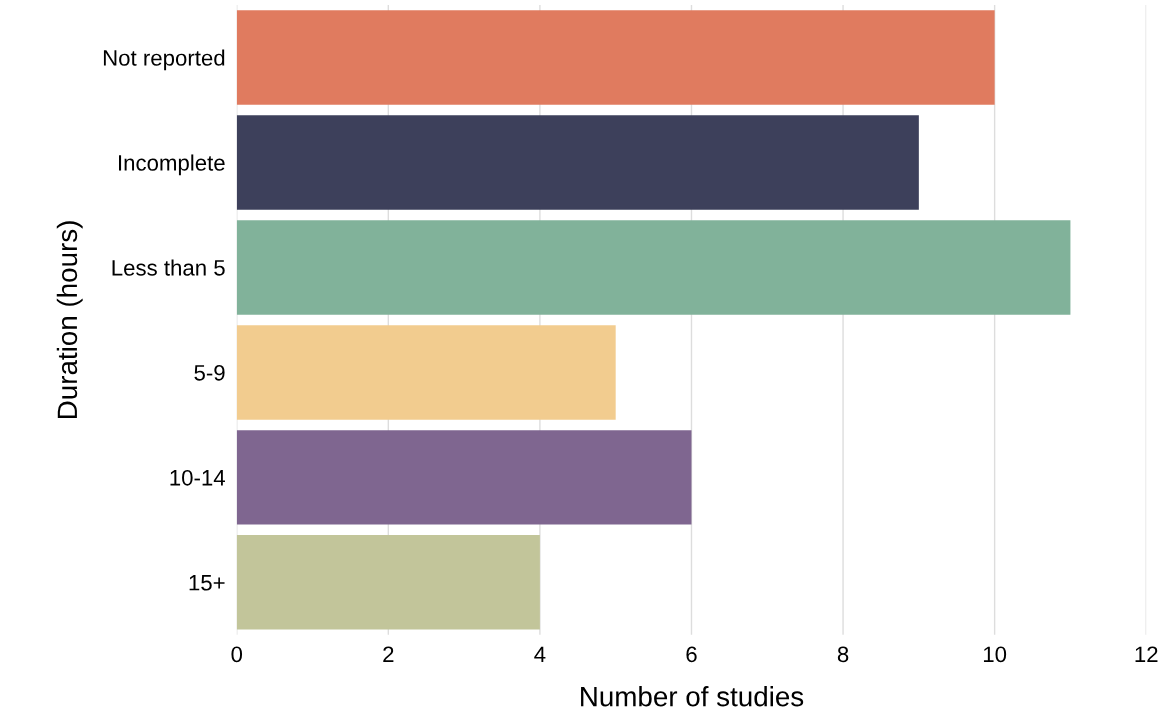  Describe the element at coordinates (237, 654) in the screenshot. I see `x-tick-label: 0` at that location.